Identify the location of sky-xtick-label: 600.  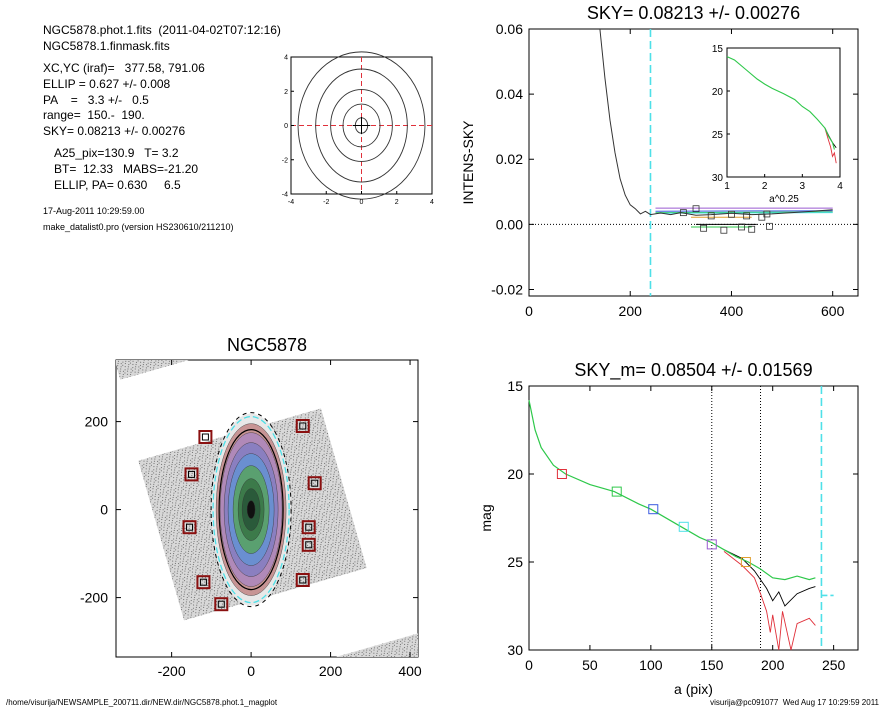
(833, 311).